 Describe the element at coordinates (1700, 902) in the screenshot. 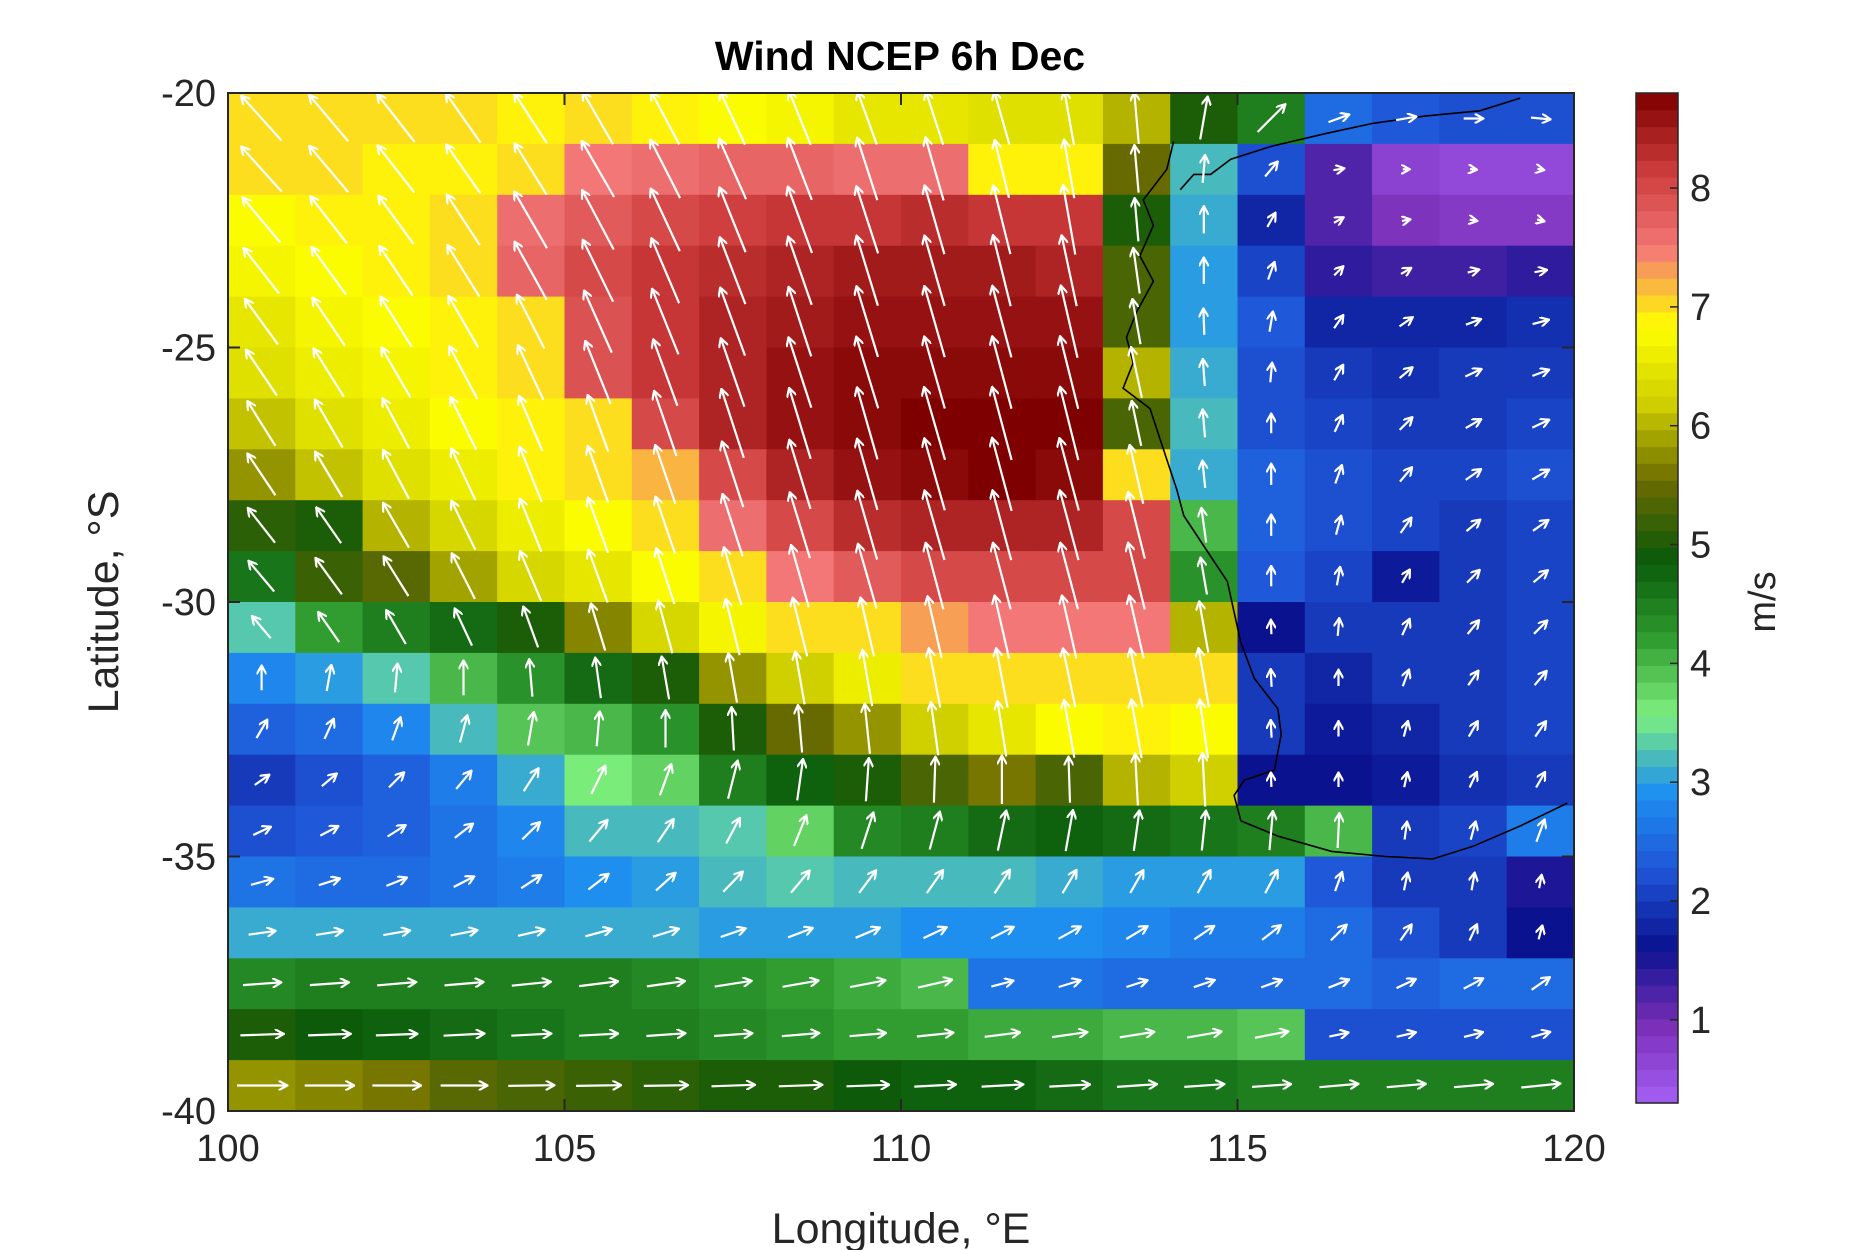

I see `colorbar-tick-label: 2` at that location.